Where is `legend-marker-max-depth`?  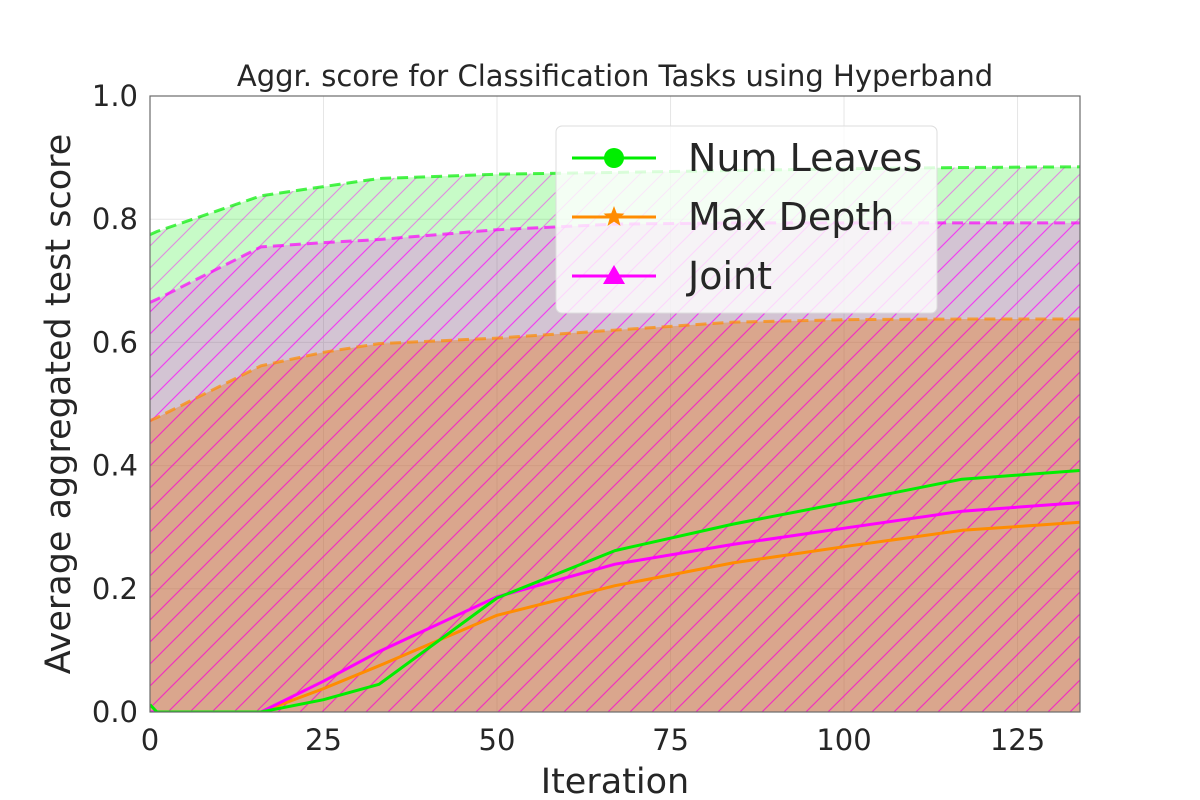
legend-marker-max-depth is located at coordinates (614, 216).